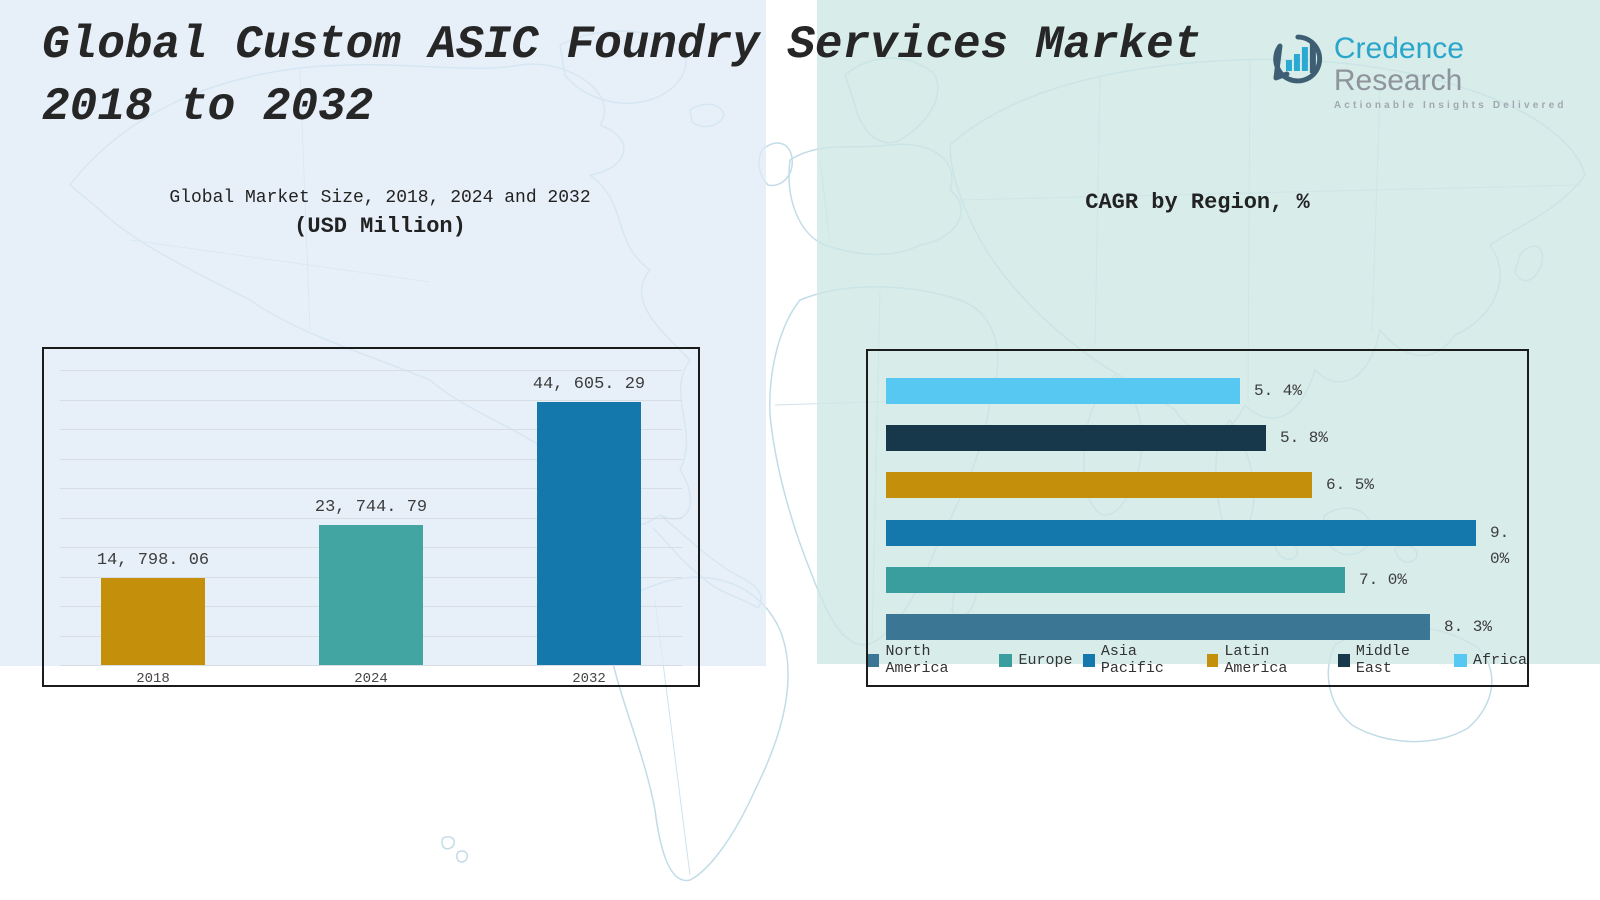 This screenshot has height=900, width=1600. What do you see at coordinates (371, 595) in the screenshot?
I see `bar-2024` at bounding box center [371, 595].